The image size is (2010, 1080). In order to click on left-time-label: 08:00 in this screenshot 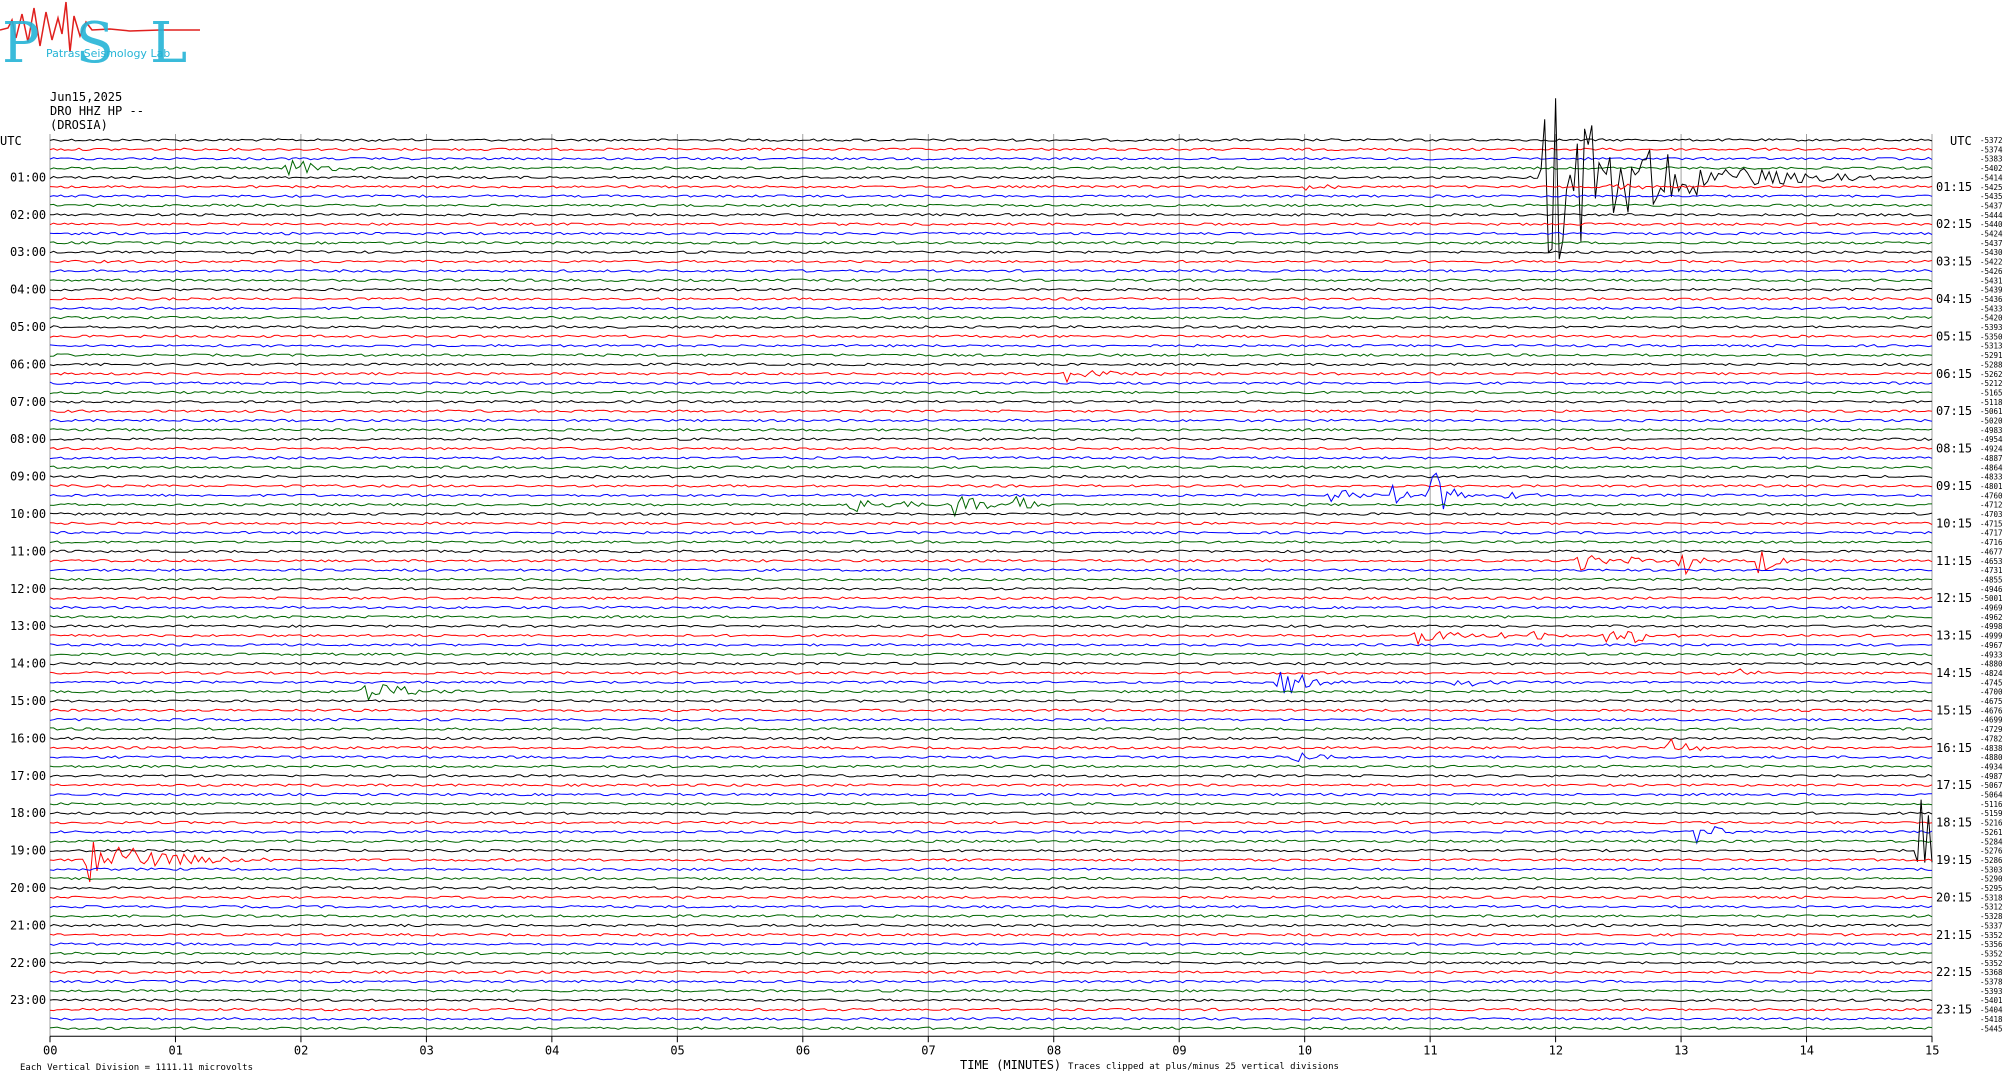, I will do `click(28, 439)`.